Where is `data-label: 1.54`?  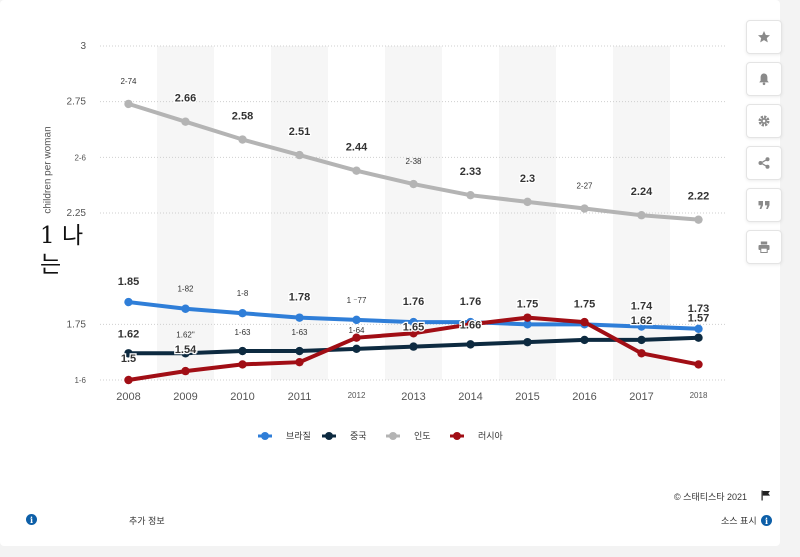
data-label: 1.54 is located at coordinates (186, 350).